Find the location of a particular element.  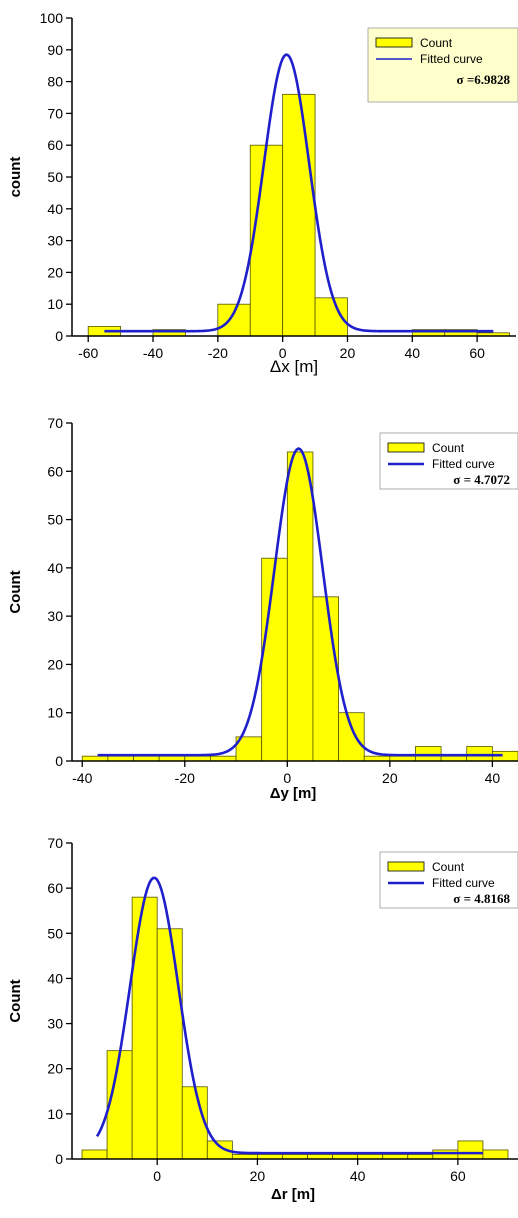

y-axis-title: count is located at coordinates (15, 177).